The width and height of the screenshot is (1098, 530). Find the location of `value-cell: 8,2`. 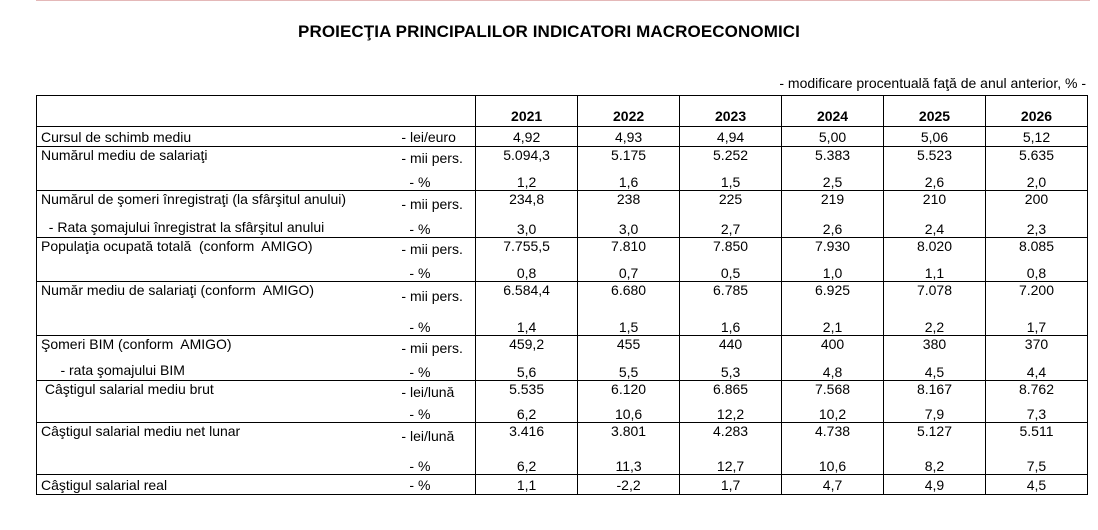

value-cell: 8,2 is located at coordinates (934, 461).